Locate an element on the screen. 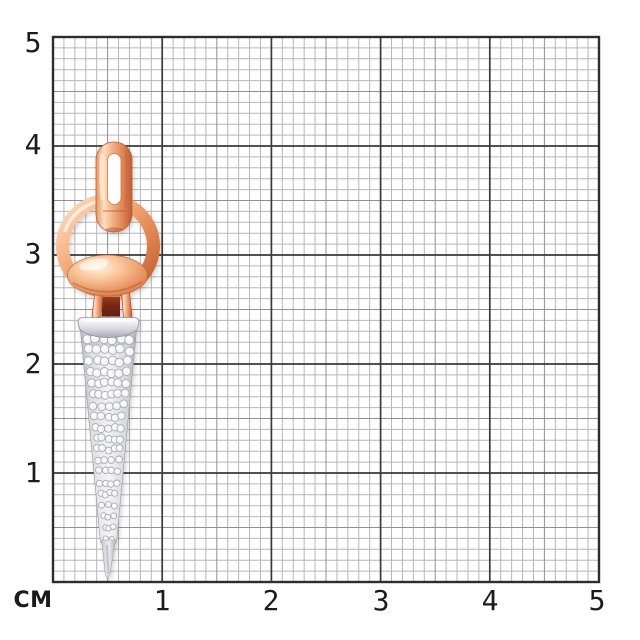 This screenshot has height=640, width=640. x-axis-label-3: 3 is located at coordinates (381, 600).